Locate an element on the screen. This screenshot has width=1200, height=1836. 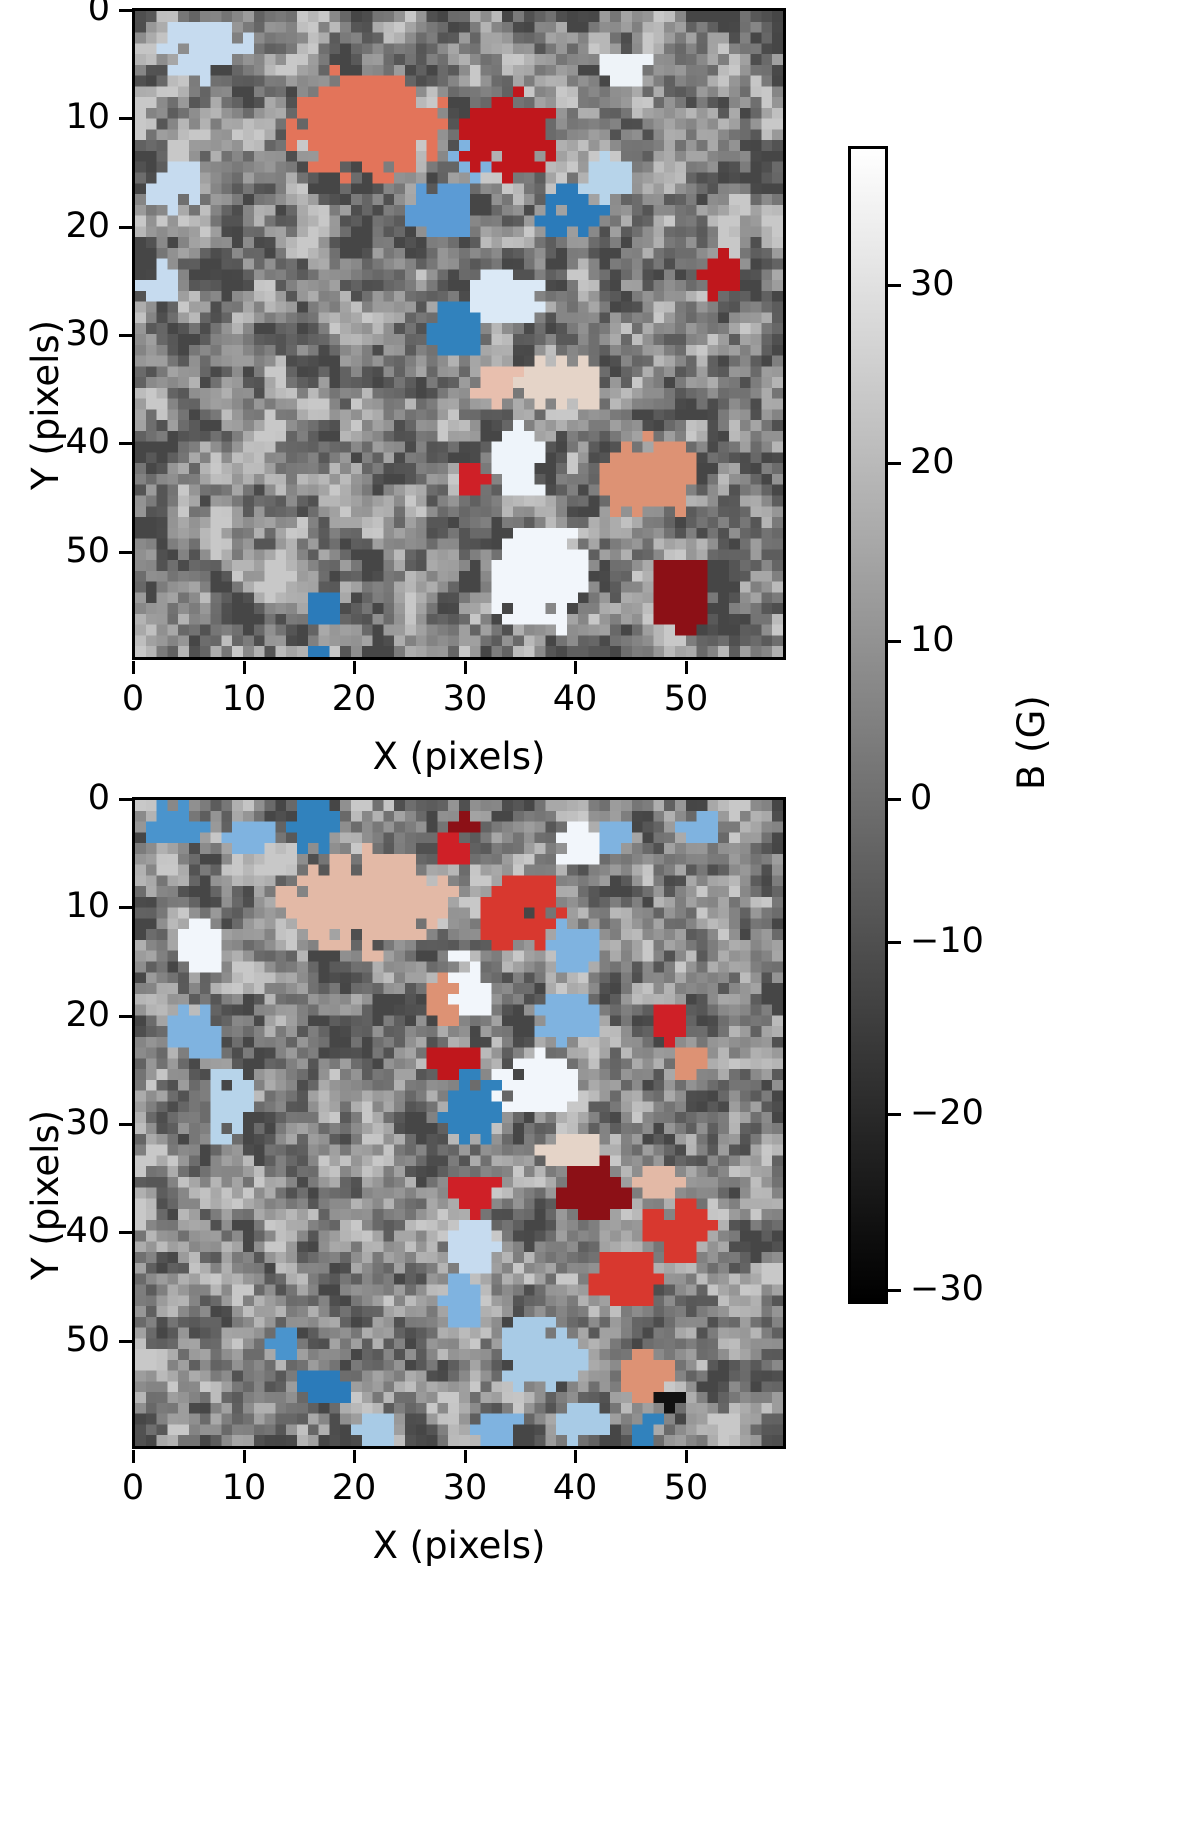
bot-yticklabel-10: 10 is located at coordinates (87, 906).